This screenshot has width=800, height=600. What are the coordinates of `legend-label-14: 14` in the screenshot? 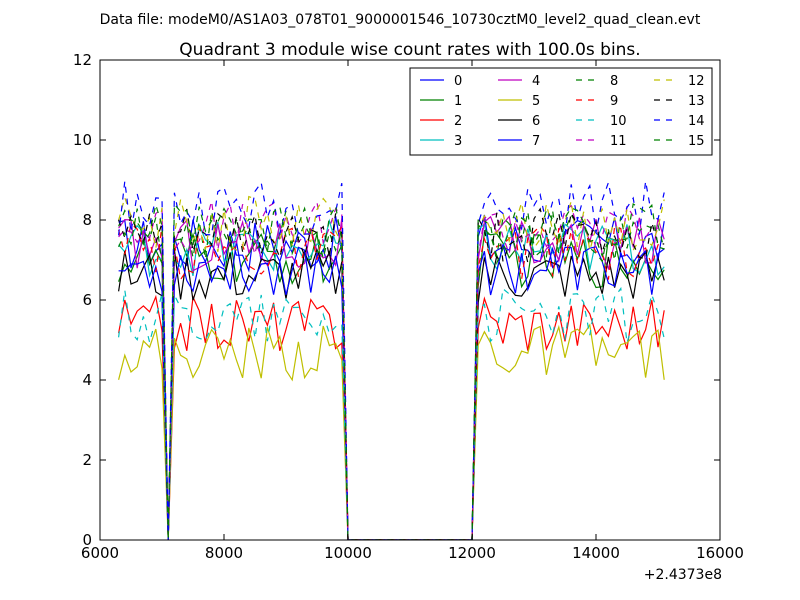 It's located at (696, 121).